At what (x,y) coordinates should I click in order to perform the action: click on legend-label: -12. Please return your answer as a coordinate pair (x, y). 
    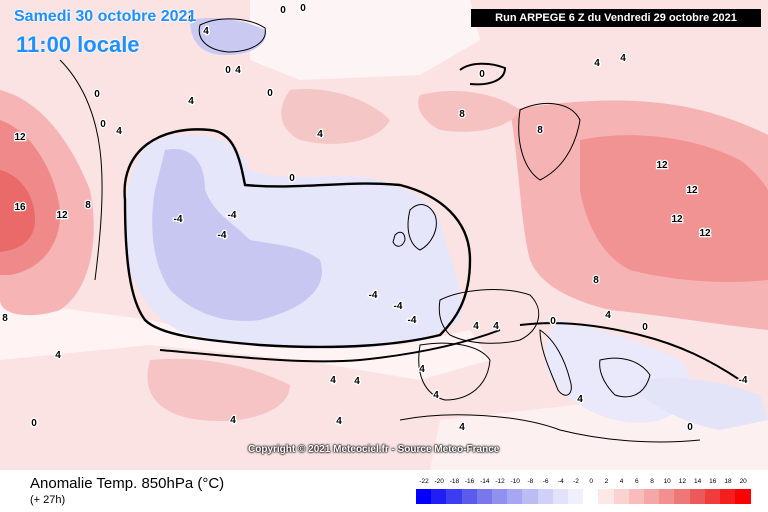
    Looking at the image, I should click on (500, 481).